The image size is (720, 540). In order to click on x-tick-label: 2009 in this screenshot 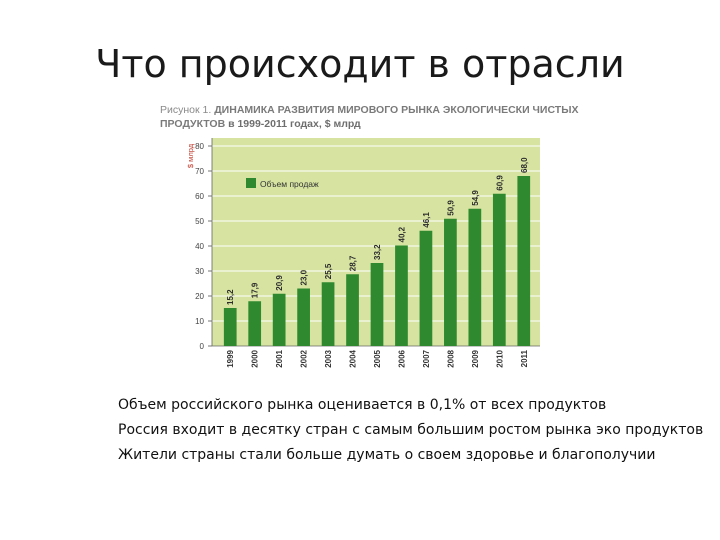, I will do `click(475, 358)`.